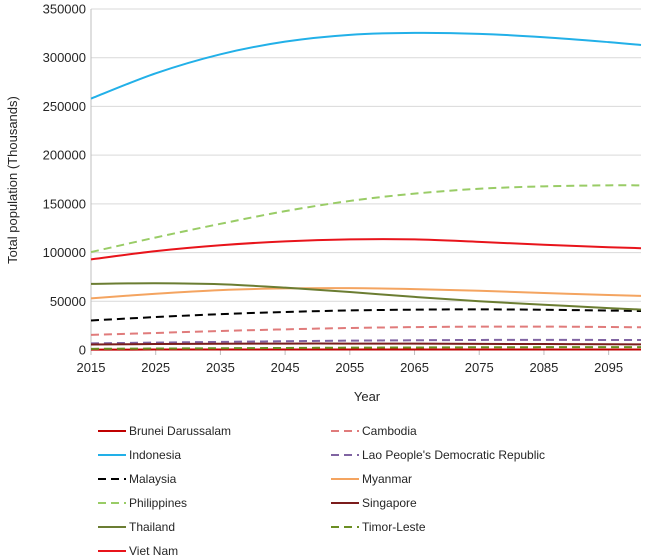  Describe the element at coordinates (414, 367) in the screenshot. I see `x-tick-label: 2065` at that location.